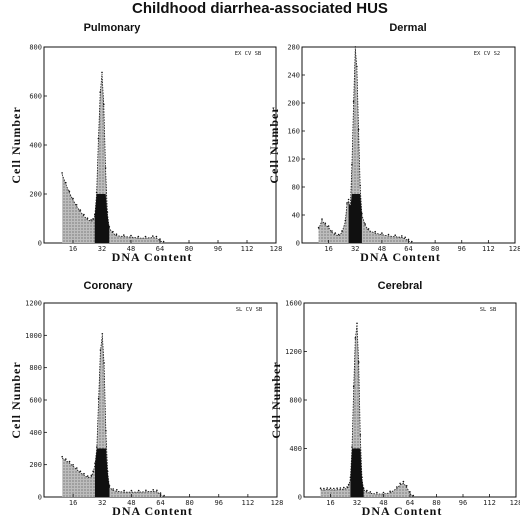 The width and height of the screenshot is (520, 517). What do you see at coordinates (296, 216) in the screenshot?
I see `y-tick-label: 40` at bounding box center [296, 216].